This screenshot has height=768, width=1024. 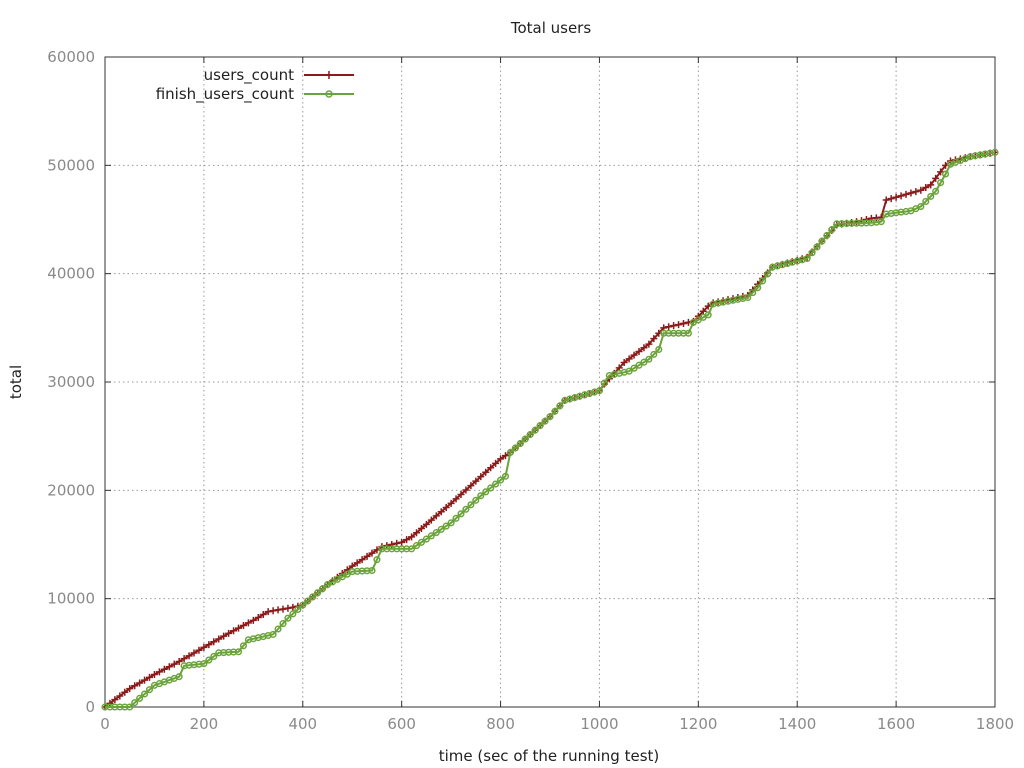 I want to click on legend-label-finish-users-count: finish_users_count, so click(x=225, y=94).